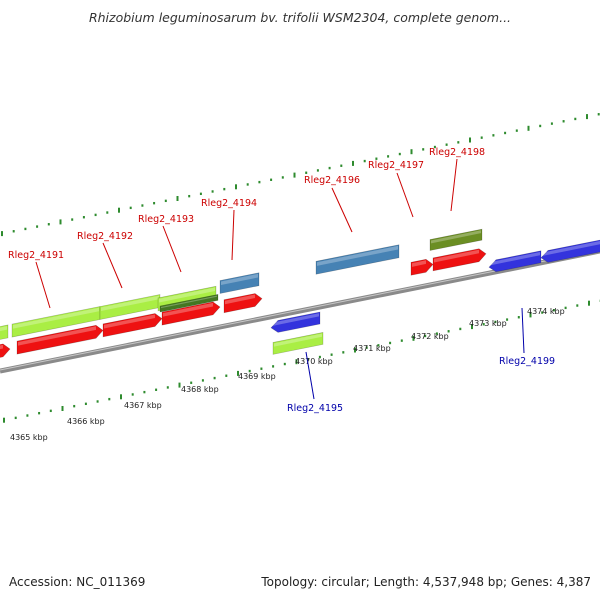 The image size is (600, 600). Describe the element at coordinates (396, 165) in the screenshot. I see `gene-label: Rleg2_4197` at that location.